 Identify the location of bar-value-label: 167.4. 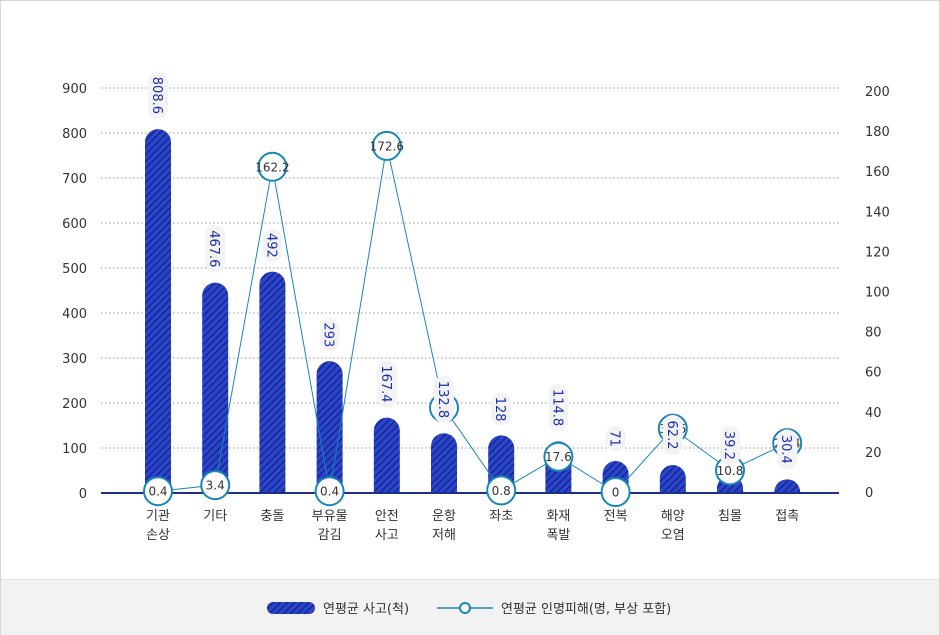
(386, 384).